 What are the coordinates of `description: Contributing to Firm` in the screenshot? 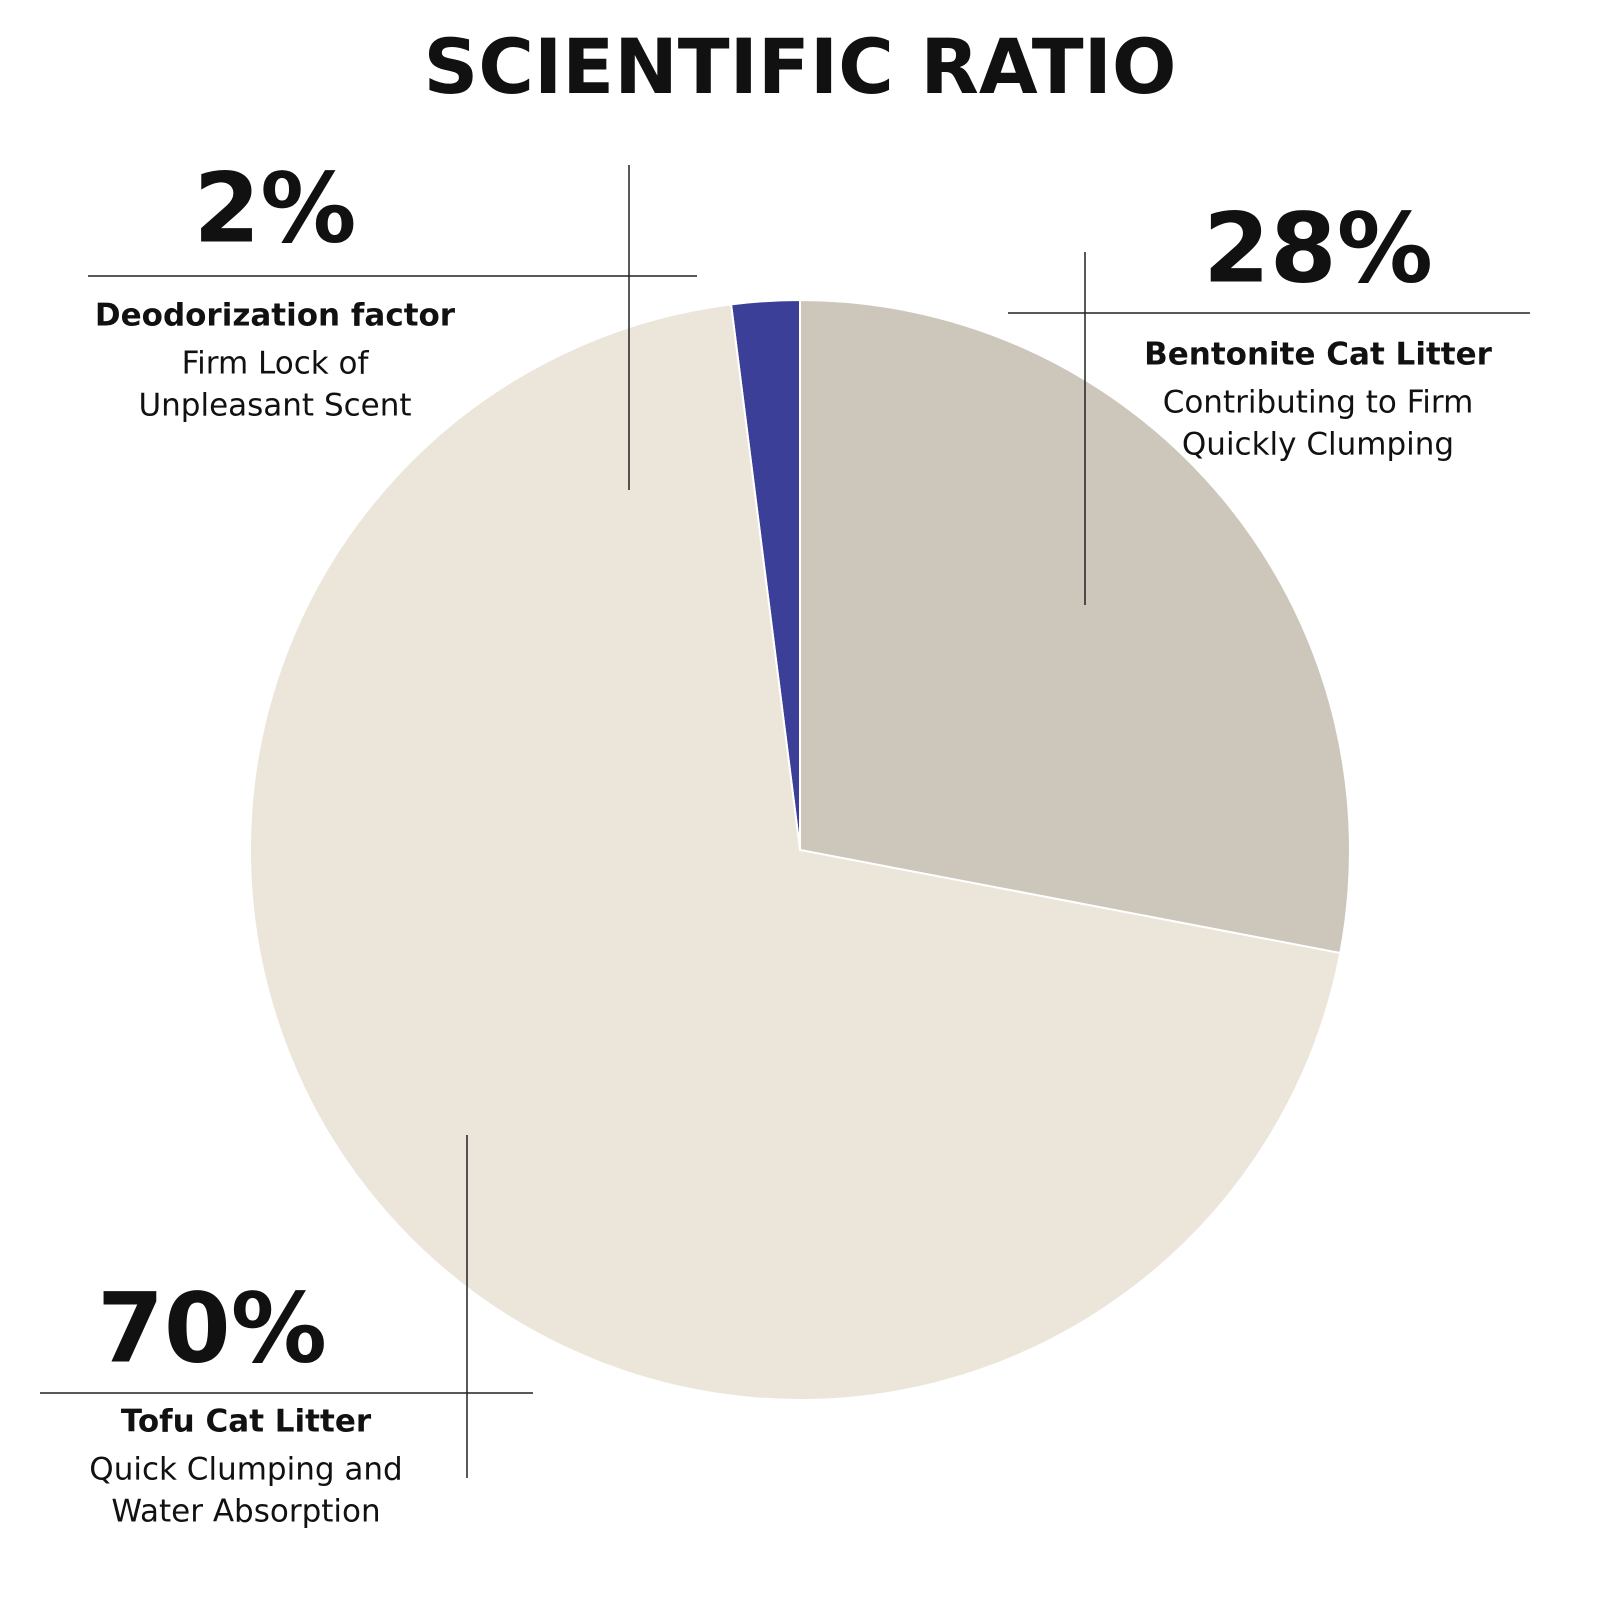 It's located at (1318, 403).